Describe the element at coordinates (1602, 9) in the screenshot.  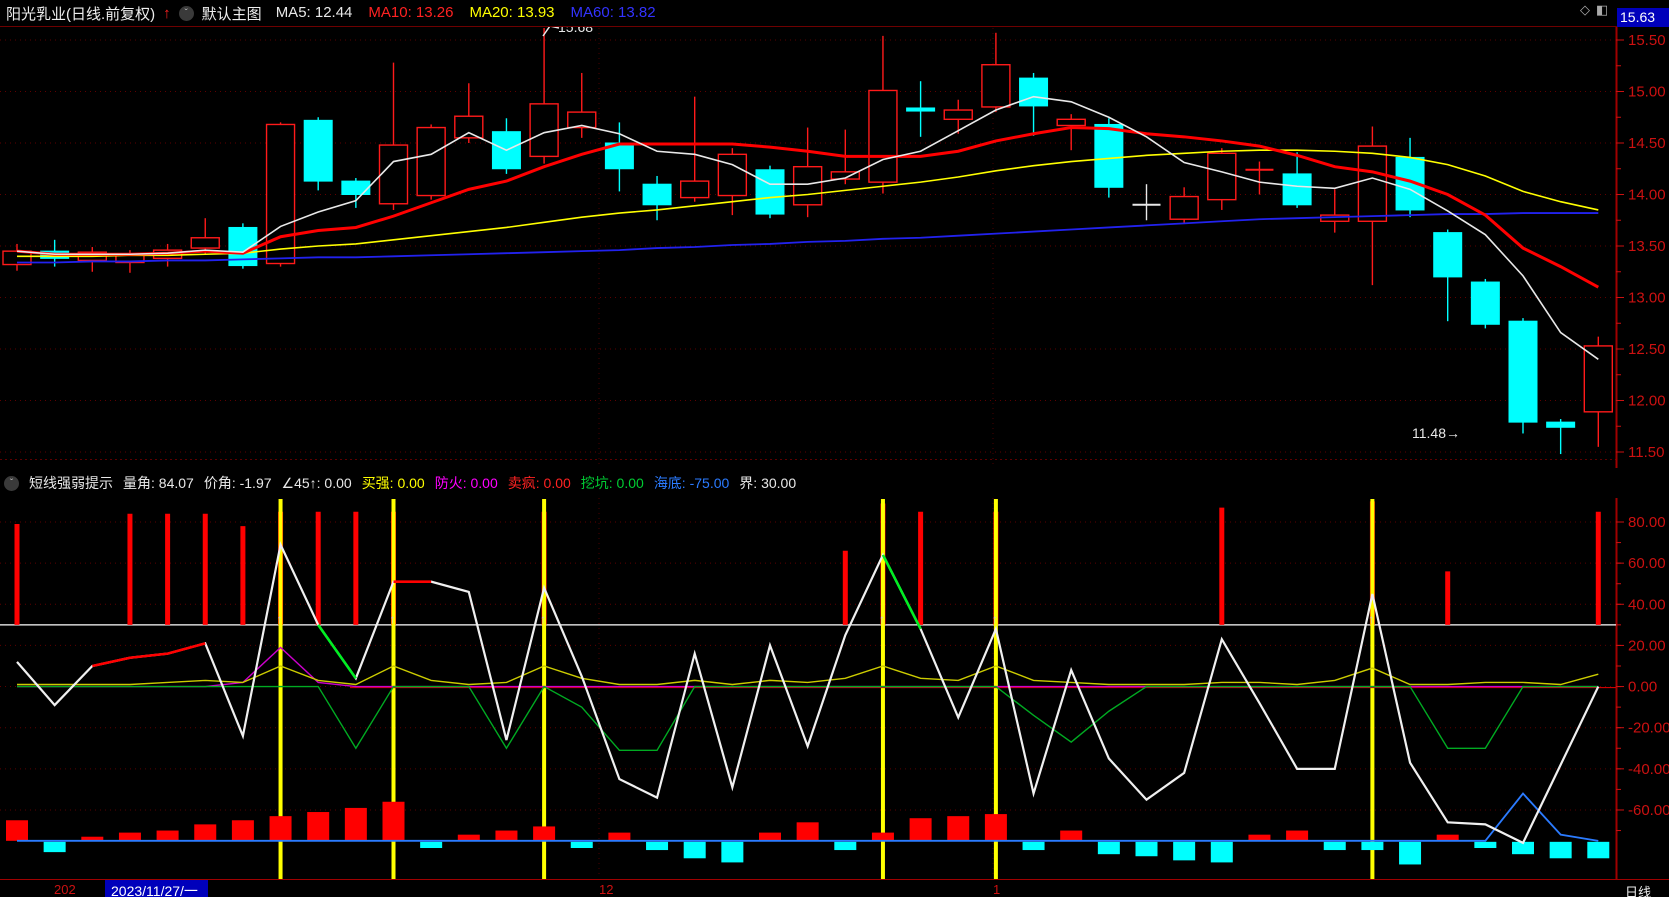
I see `panel-layout-icon: ◧` at that location.